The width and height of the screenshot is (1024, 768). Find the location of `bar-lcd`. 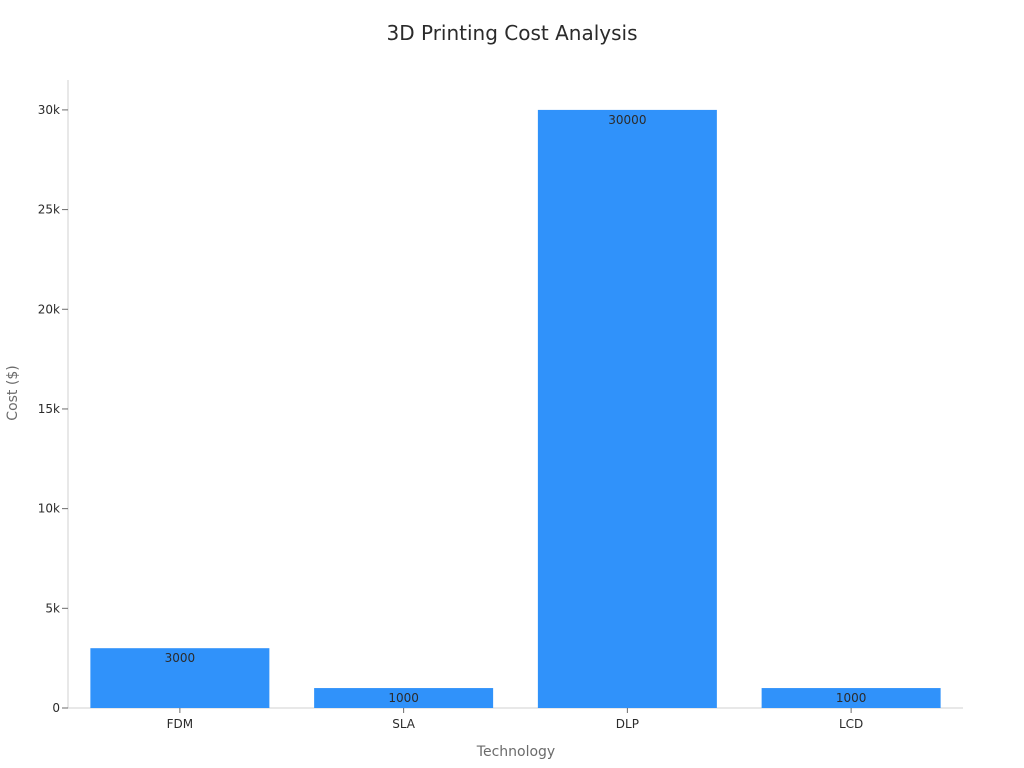

bar-lcd is located at coordinates (851, 698).